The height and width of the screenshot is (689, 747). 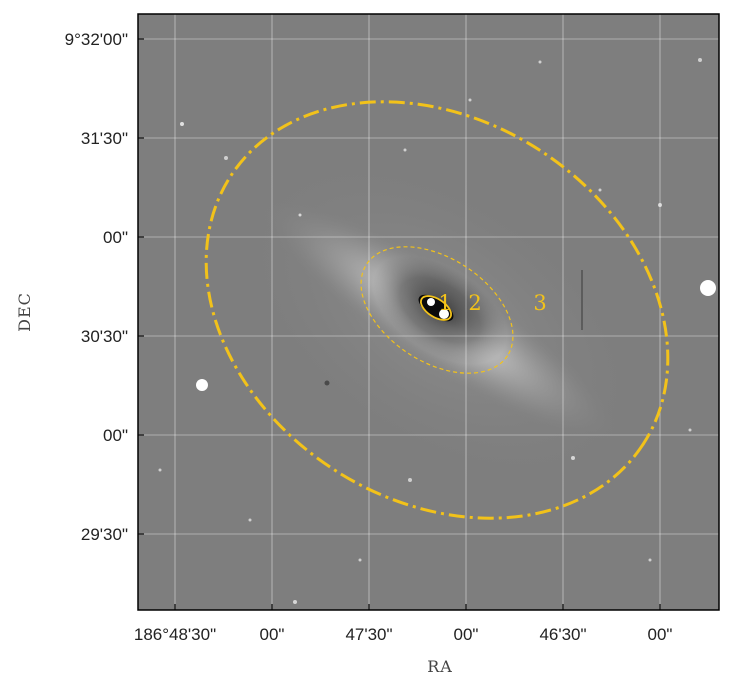 I want to click on y-tick-label: 30'30", so click(x=104, y=336).